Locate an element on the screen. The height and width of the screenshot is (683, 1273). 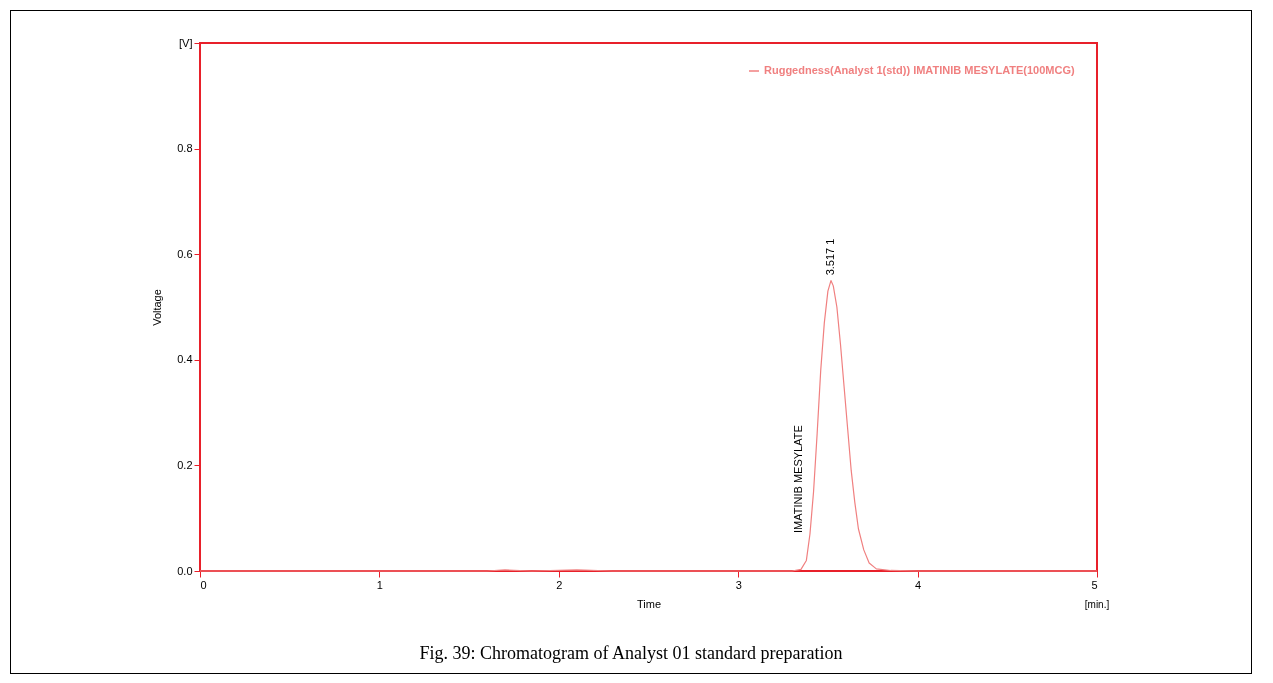
x-tick-label: 5 is located at coordinates (1094, 584).